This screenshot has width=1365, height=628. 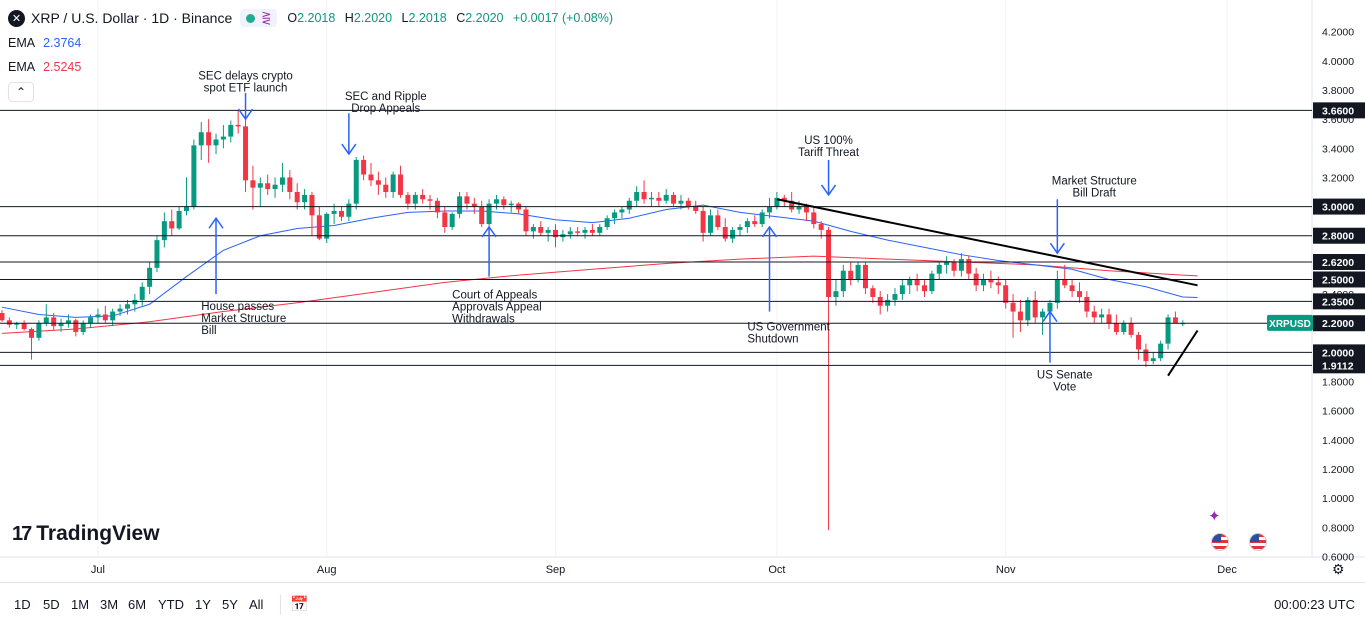 What do you see at coordinates (1214, 516) in the screenshot?
I see `sparkle-ai-icon: ✦` at bounding box center [1214, 516].